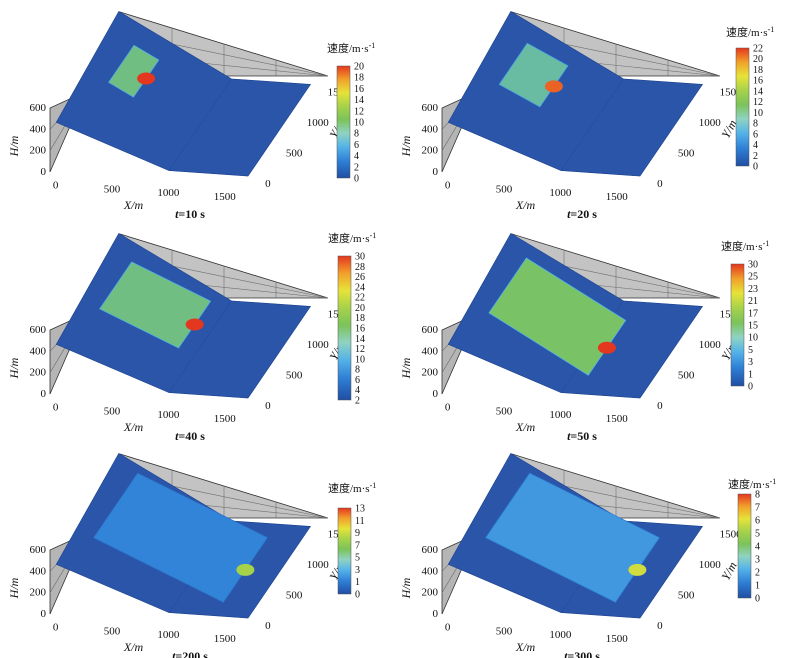 This screenshot has width=792, height=658. I want to click on colorbar-tick-label: 26, so click(360, 277).